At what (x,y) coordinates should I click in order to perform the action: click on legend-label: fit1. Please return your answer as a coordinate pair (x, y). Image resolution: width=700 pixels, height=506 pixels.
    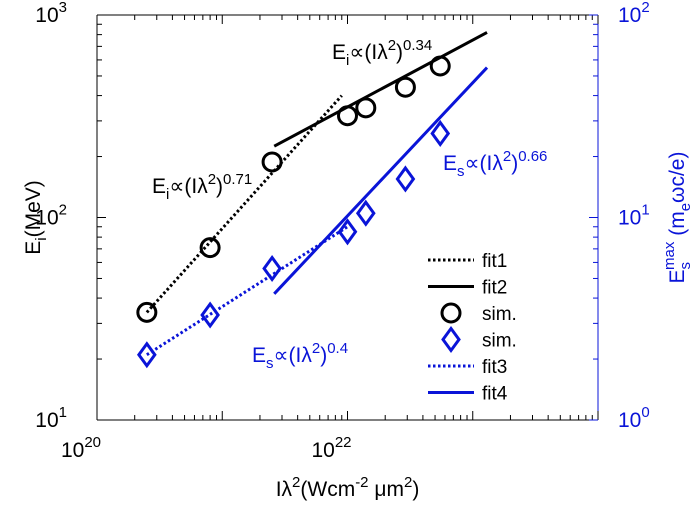
    Looking at the image, I should click on (494, 261).